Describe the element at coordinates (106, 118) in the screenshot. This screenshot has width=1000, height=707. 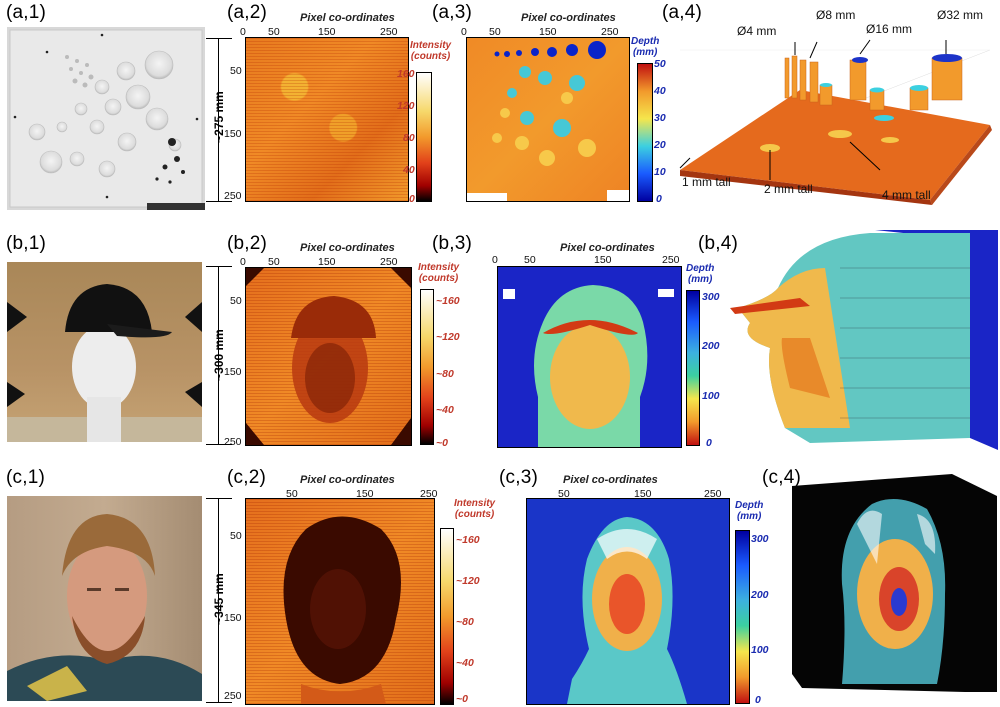
I see `photo-target-plate` at that location.